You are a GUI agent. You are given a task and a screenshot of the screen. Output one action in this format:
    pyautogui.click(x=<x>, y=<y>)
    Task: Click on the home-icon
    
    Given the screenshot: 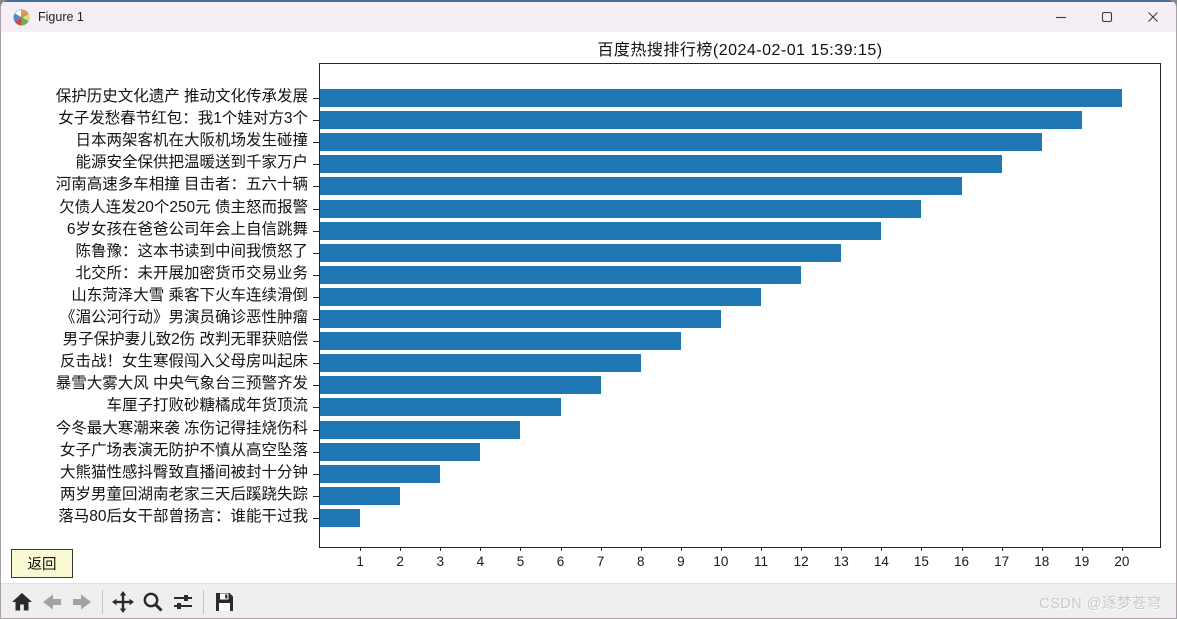 What is the action you would take?
    pyautogui.click(x=22, y=601)
    